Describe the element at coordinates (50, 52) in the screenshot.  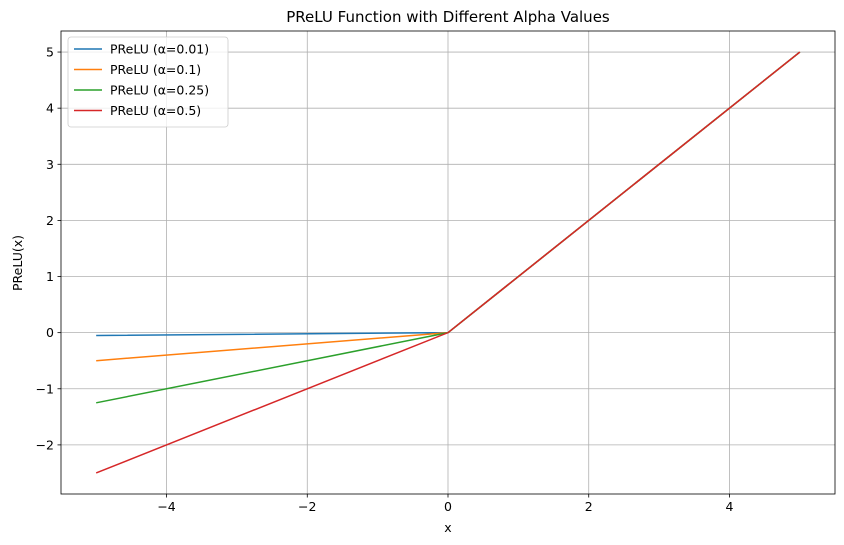
I see `y-tick-label: 5` at that location.